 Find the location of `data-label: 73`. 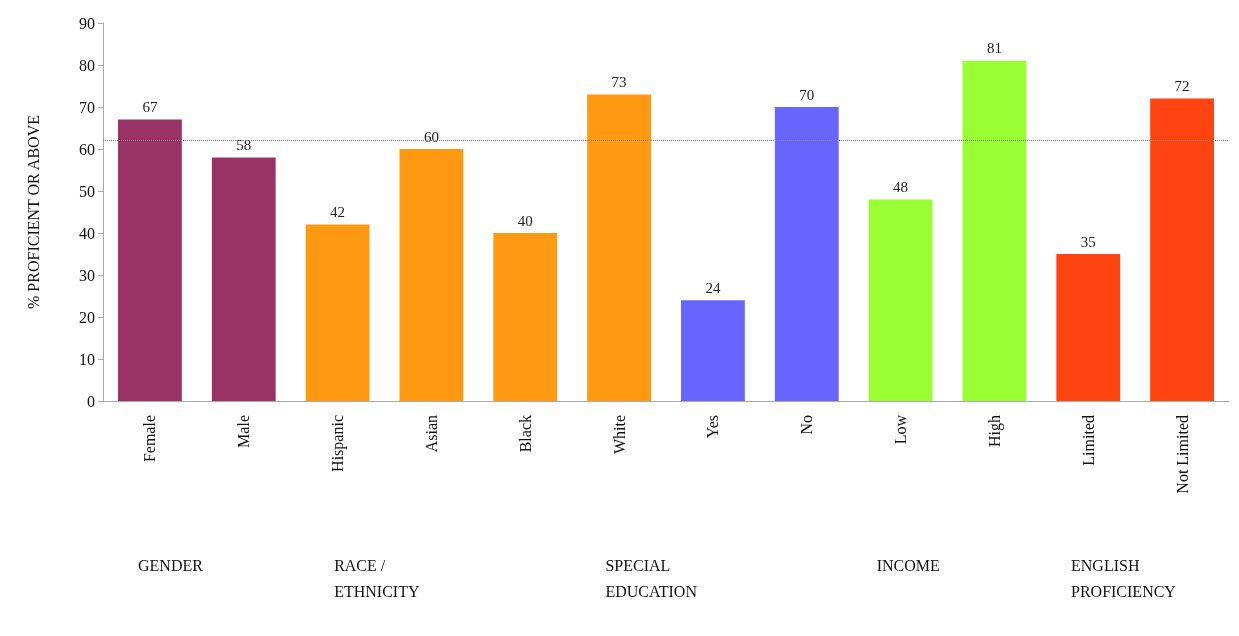

data-label: 73 is located at coordinates (619, 81).